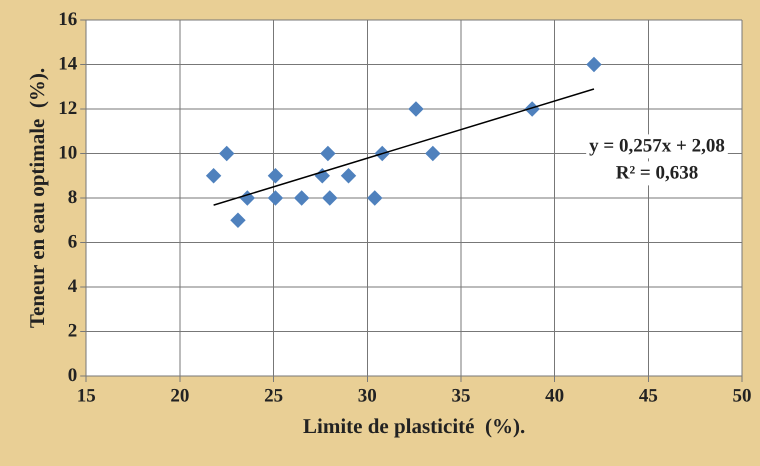 This screenshot has height=466, width=760. What do you see at coordinates (68, 63) in the screenshot?
I see `y-tick-label: 14` at bounding box center [68, 63].